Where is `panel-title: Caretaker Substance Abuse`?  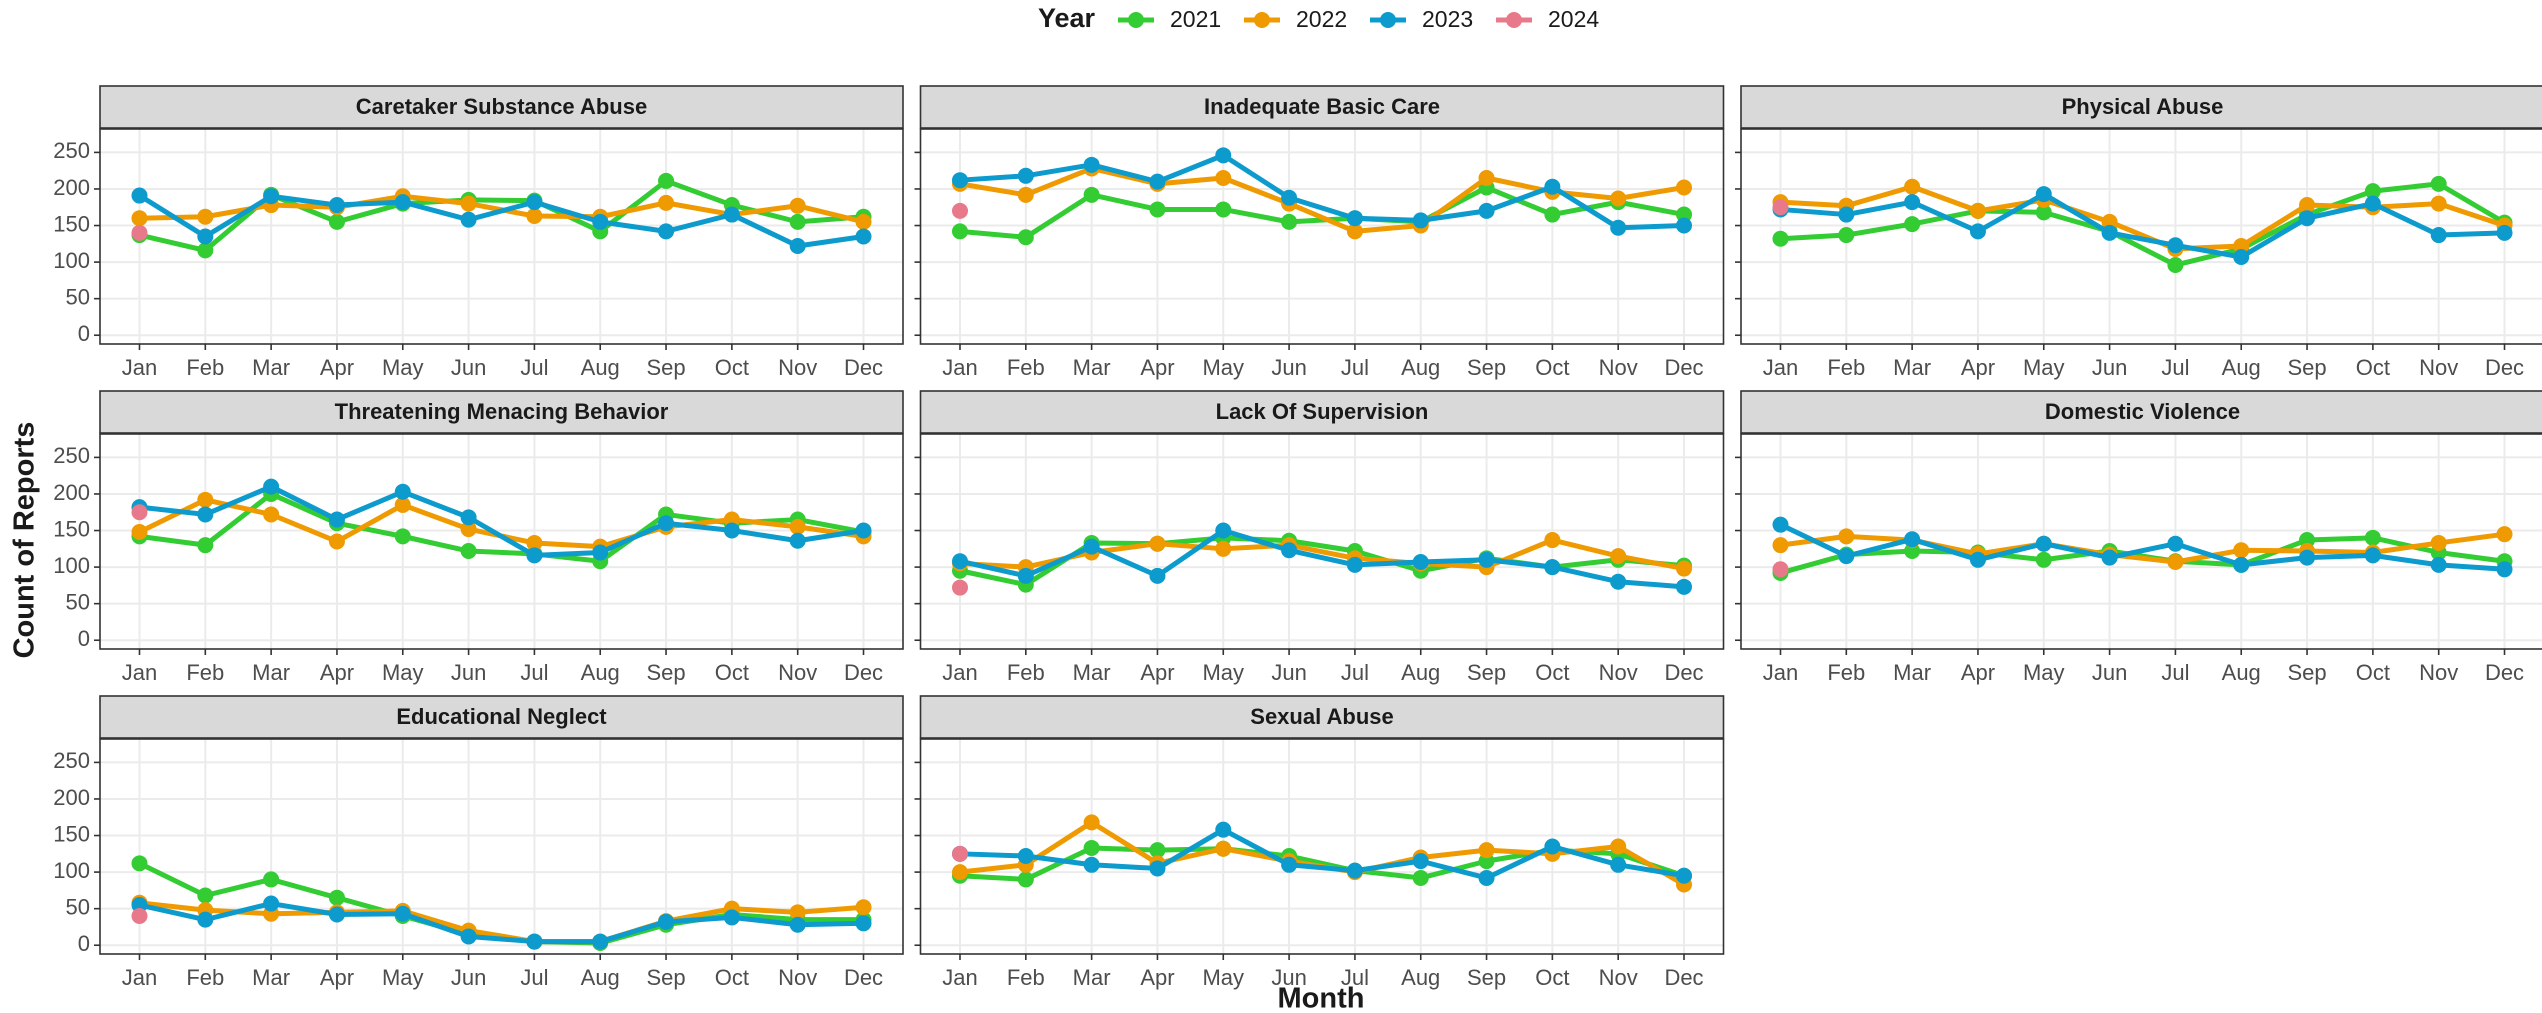 panel-title: Caretaker Substance Abuse is located at coordinates (501, 106).